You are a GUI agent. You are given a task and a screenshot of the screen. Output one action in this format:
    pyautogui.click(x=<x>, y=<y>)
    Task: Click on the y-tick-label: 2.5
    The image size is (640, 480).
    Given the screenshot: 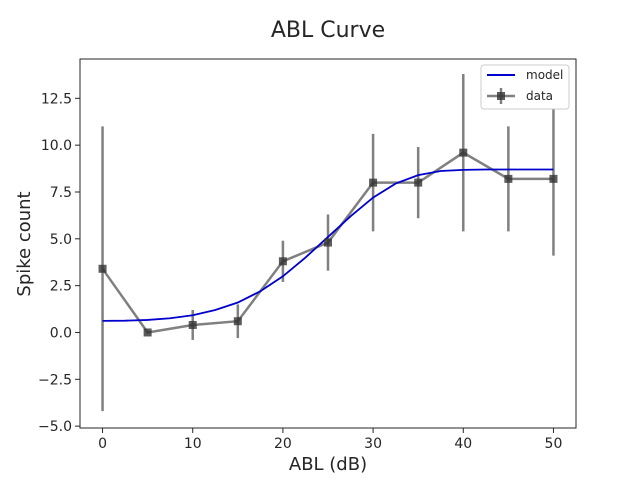 What is the action you would take?
    pyautogui.click(x=61, y=287)
    